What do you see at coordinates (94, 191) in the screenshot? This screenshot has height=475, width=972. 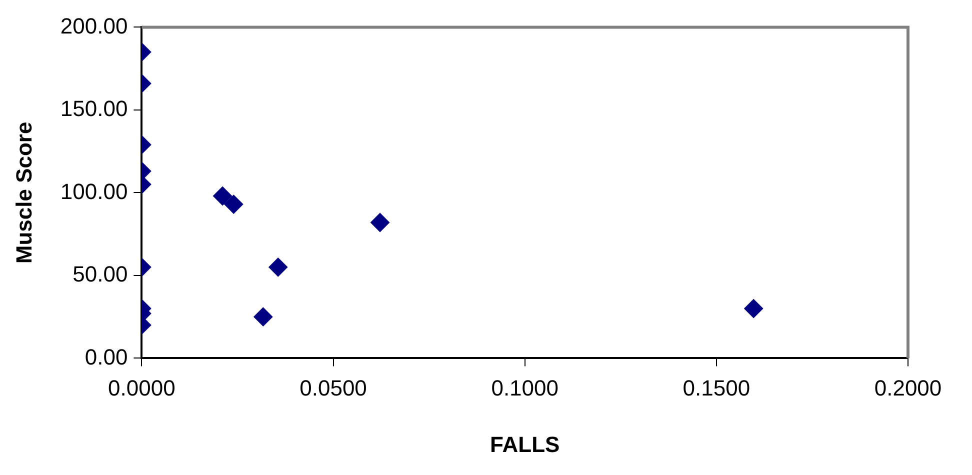 I see `y-tick-label: 100.00` at bounding box center [94, 191].